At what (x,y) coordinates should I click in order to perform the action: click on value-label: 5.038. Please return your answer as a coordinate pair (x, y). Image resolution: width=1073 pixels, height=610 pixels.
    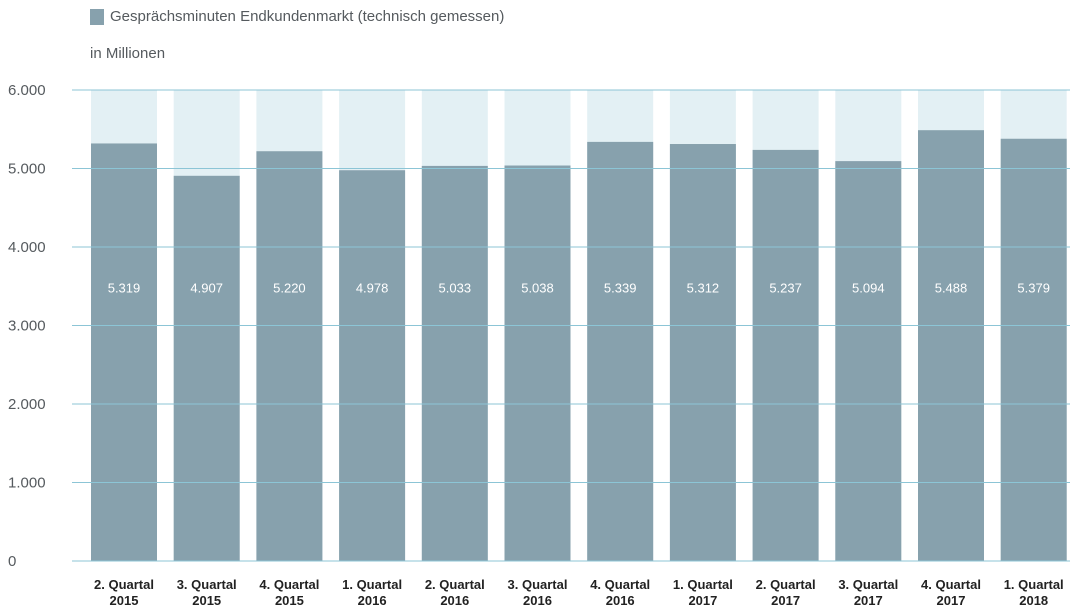
    Looking at the image, I should click on (537, 288).